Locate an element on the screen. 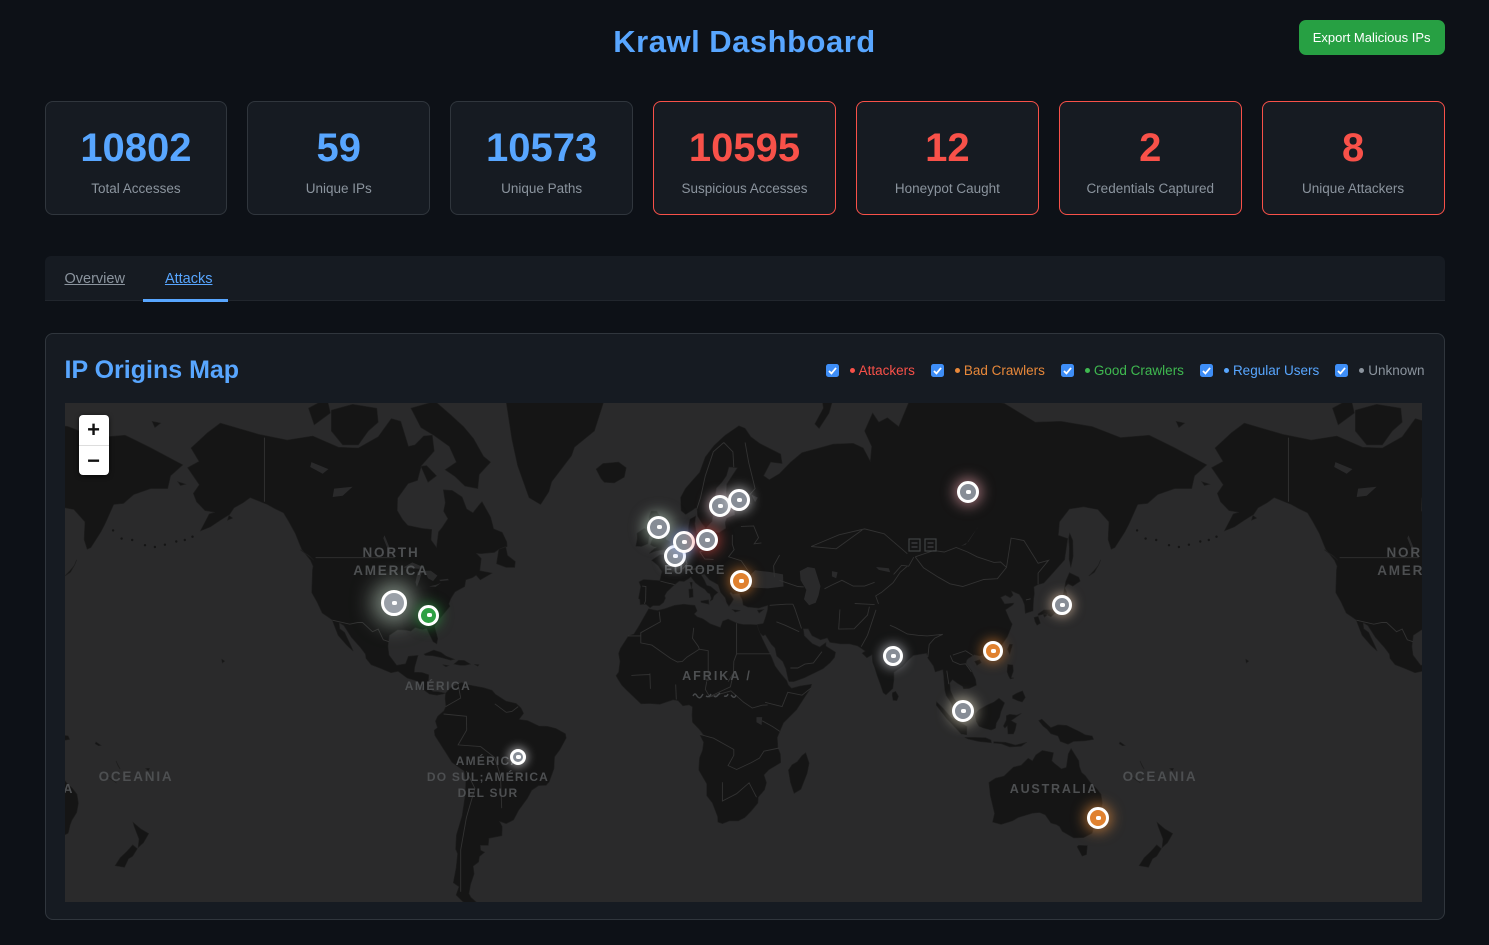  svg-text: EUROPE is located at coordinates (695, 570).